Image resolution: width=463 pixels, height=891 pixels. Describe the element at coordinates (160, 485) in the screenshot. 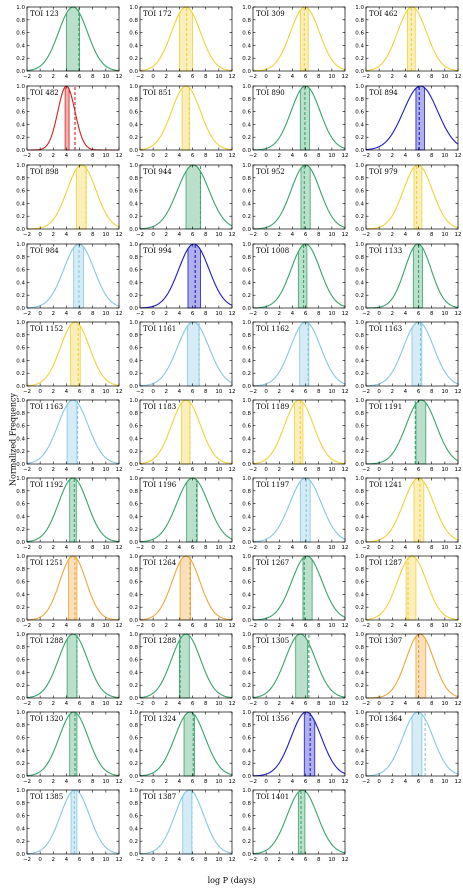

I see `panel-label: TOI 1196` at that location.